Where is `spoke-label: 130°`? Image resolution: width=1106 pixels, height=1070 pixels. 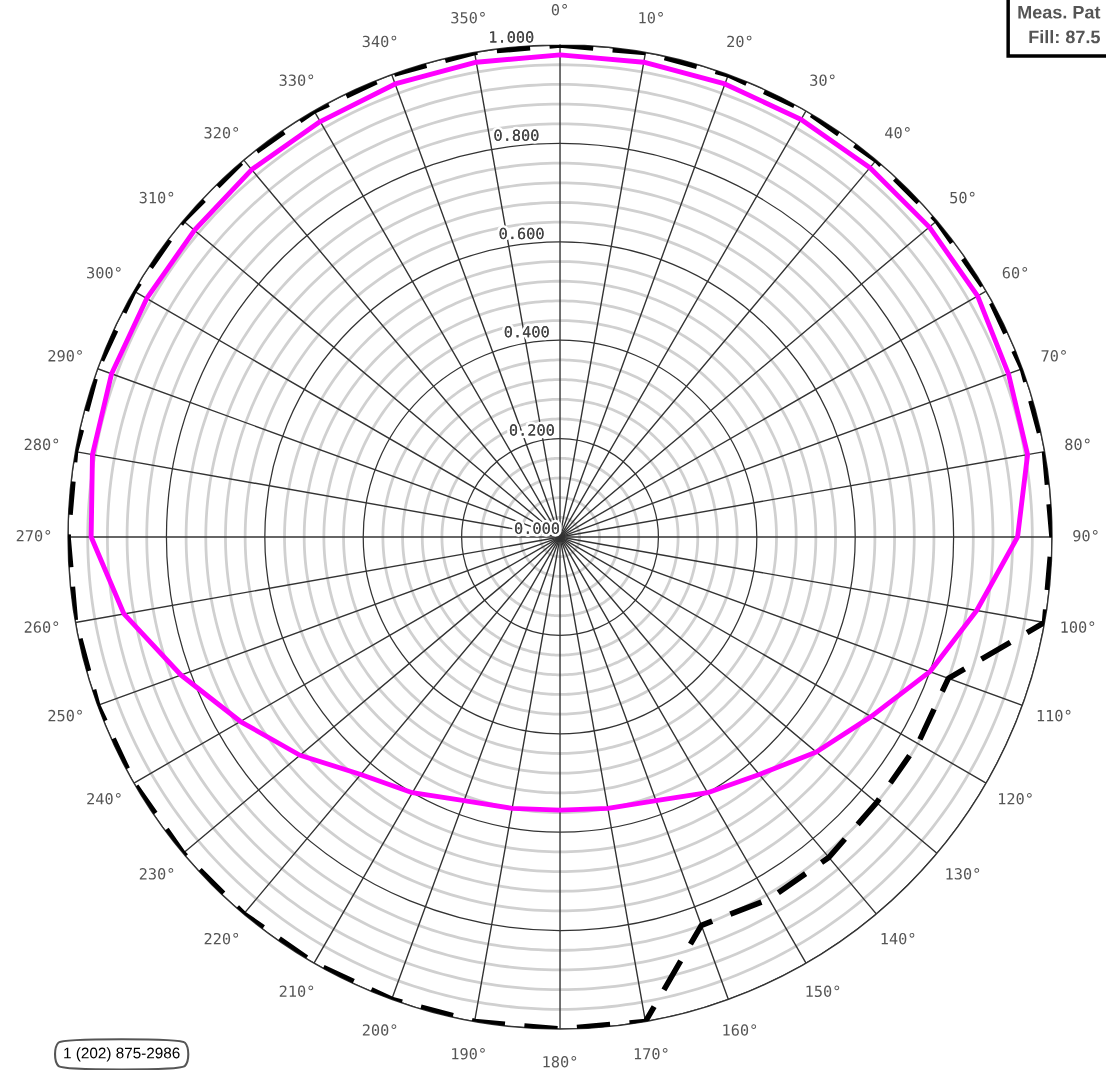
spoke-label: 130° is located at coordinates (963, 874).